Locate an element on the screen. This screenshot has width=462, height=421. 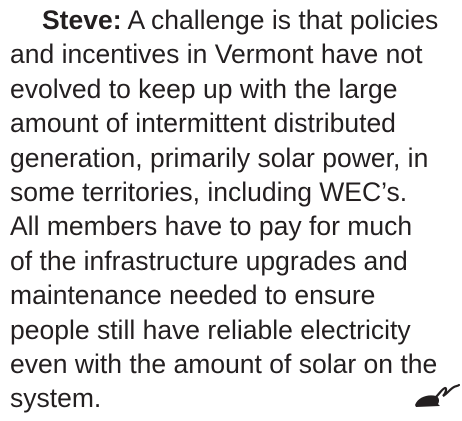
text-line: amount of intermittent distributed is located at coordinates (203, 123).